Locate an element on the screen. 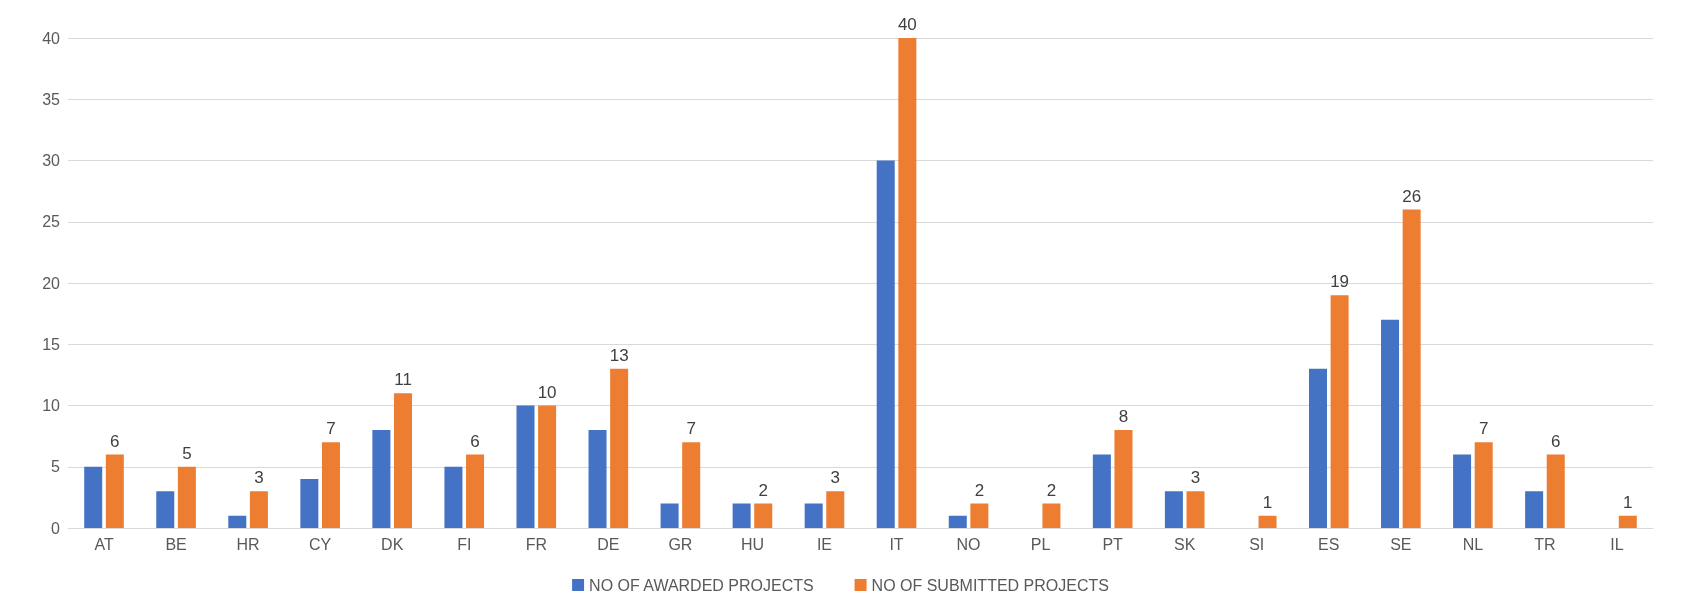 The width and height of the screenshot is (1685, 606). x-tick-label: HU is located at coordinates (752, 544).